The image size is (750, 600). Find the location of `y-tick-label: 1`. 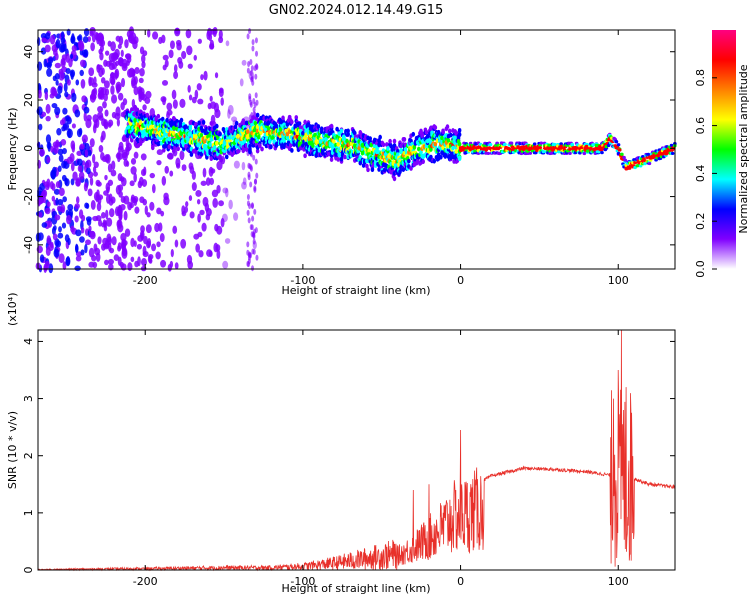

y-tick-label: 1 is located at coordinates (28, 512).